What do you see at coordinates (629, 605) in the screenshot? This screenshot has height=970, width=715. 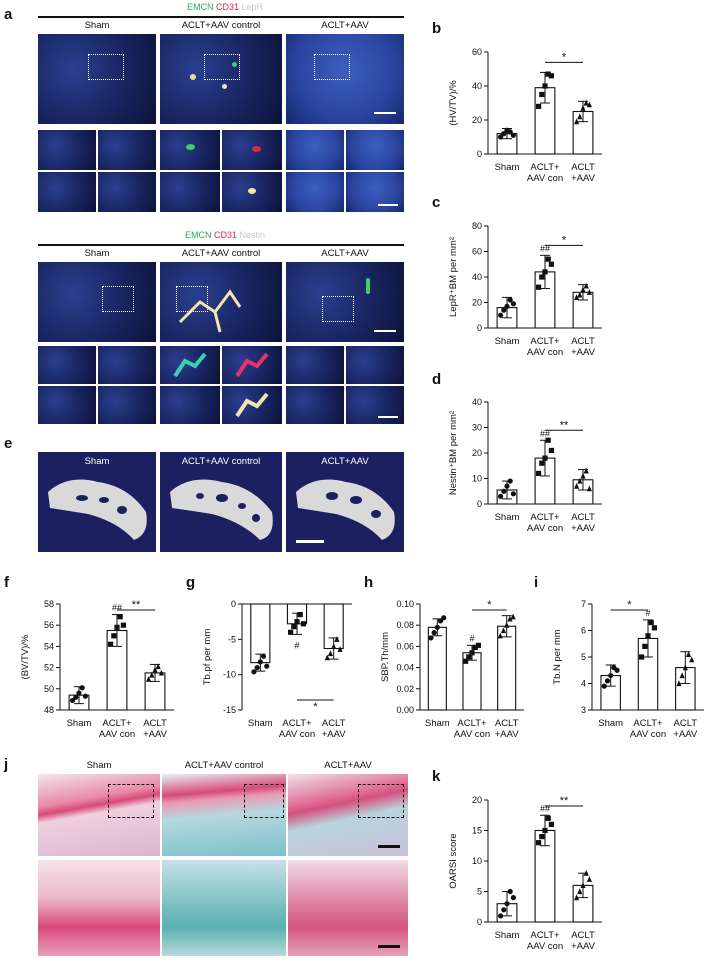 I see `i-comparison-label-0: *` at bounding box center [629, 605].